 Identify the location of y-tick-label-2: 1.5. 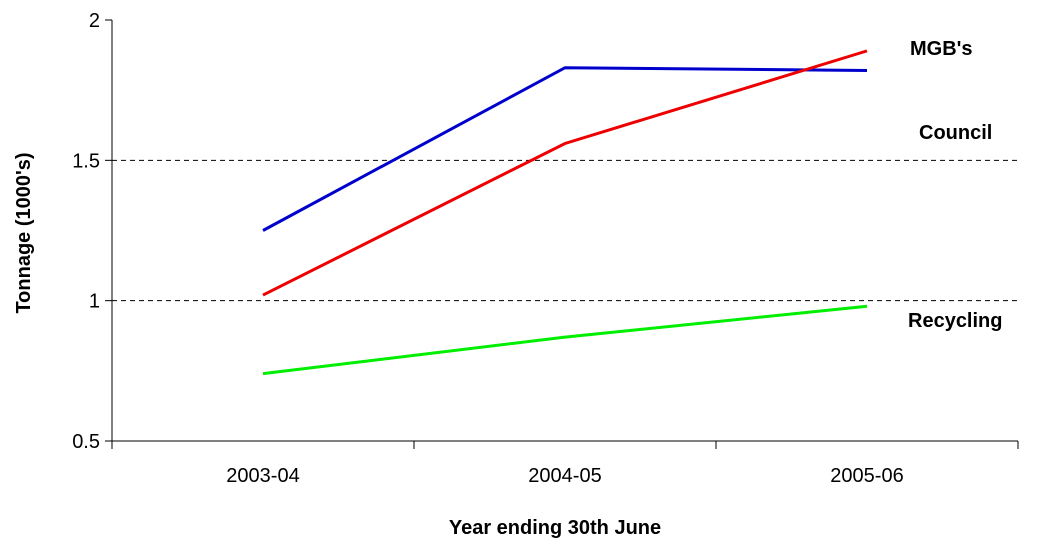
(86, 161).